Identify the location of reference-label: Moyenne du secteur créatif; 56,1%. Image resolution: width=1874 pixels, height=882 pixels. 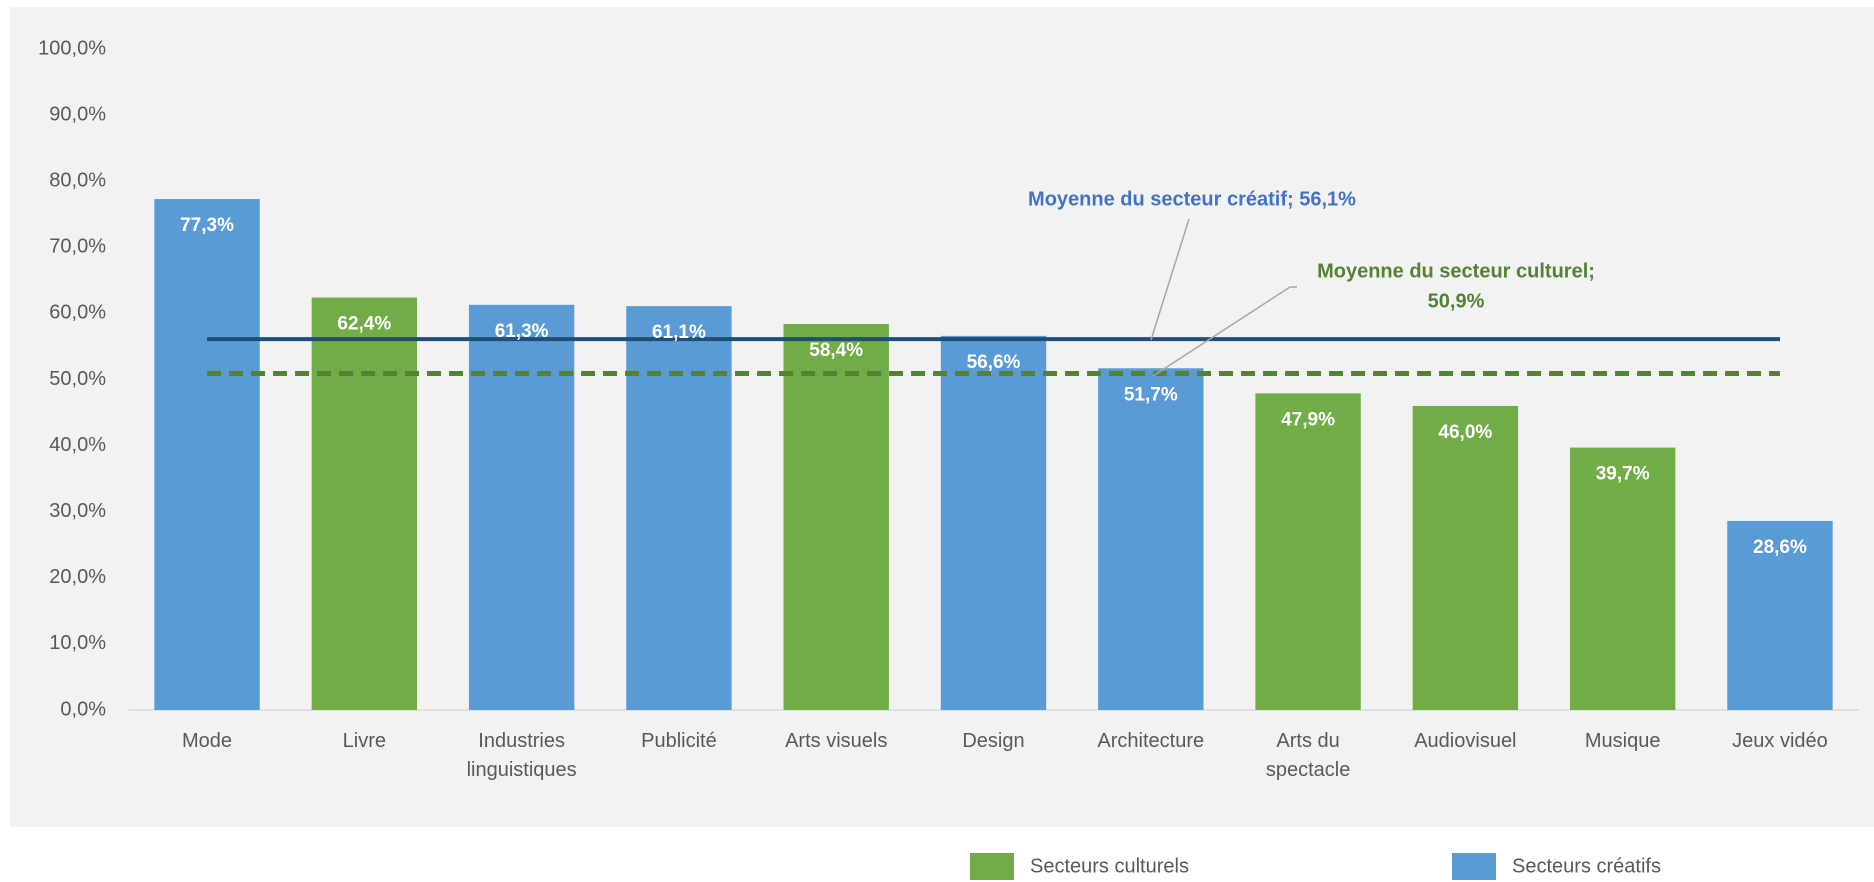
(1192, 199).